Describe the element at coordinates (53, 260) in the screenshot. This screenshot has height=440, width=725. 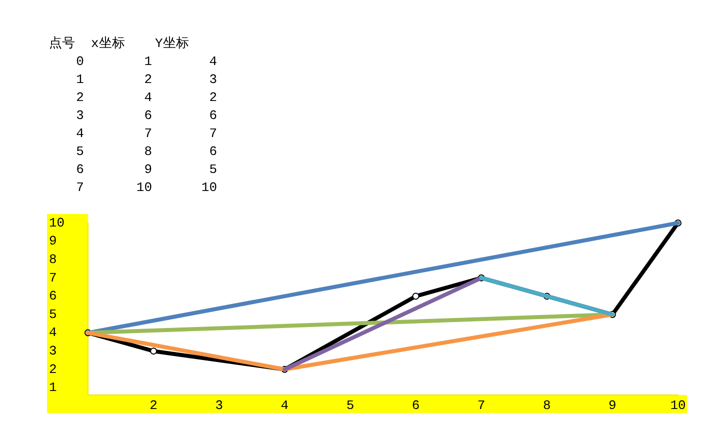
I see `y-tick-label: 8` at that location.